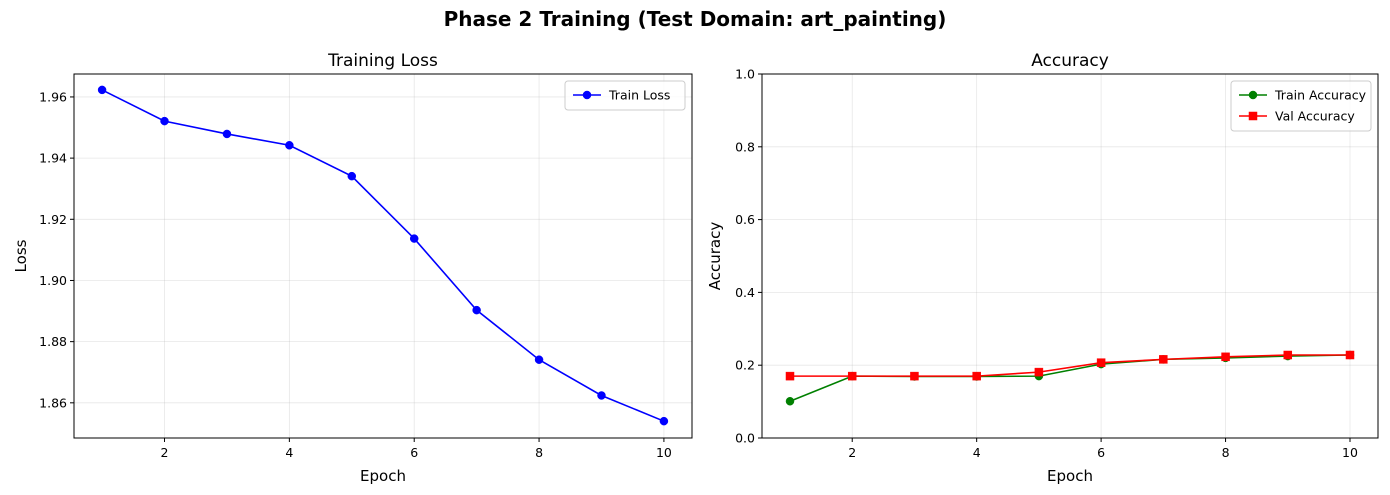 Image resolution: width=1390 pixels, height=495 pixels. I want to click on accuracy-legend: Train Accuracy Val Accuracy, so click(1301, 106).